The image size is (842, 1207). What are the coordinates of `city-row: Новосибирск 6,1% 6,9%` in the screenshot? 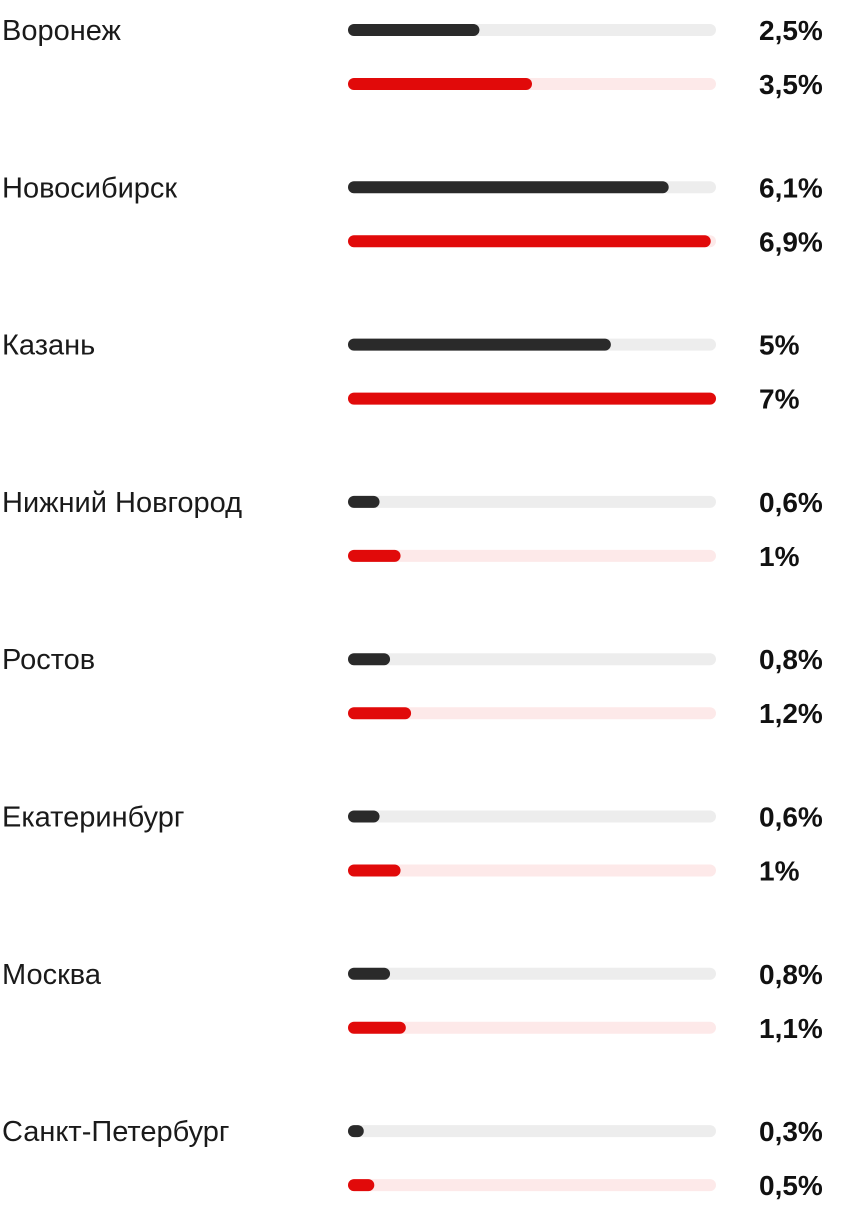 It's located at (412, 214).